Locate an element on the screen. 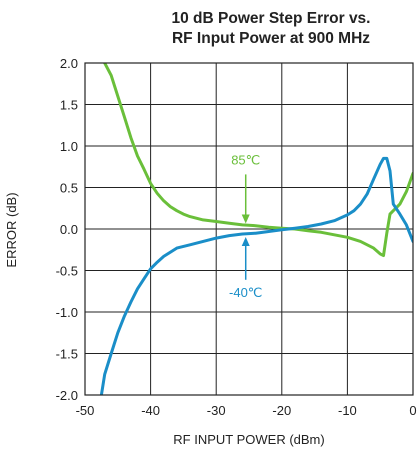 This screenshot has width=417, height=456. x-axis-label: RF INPUT POWER (dBm) is located at coordinates (248, 439).